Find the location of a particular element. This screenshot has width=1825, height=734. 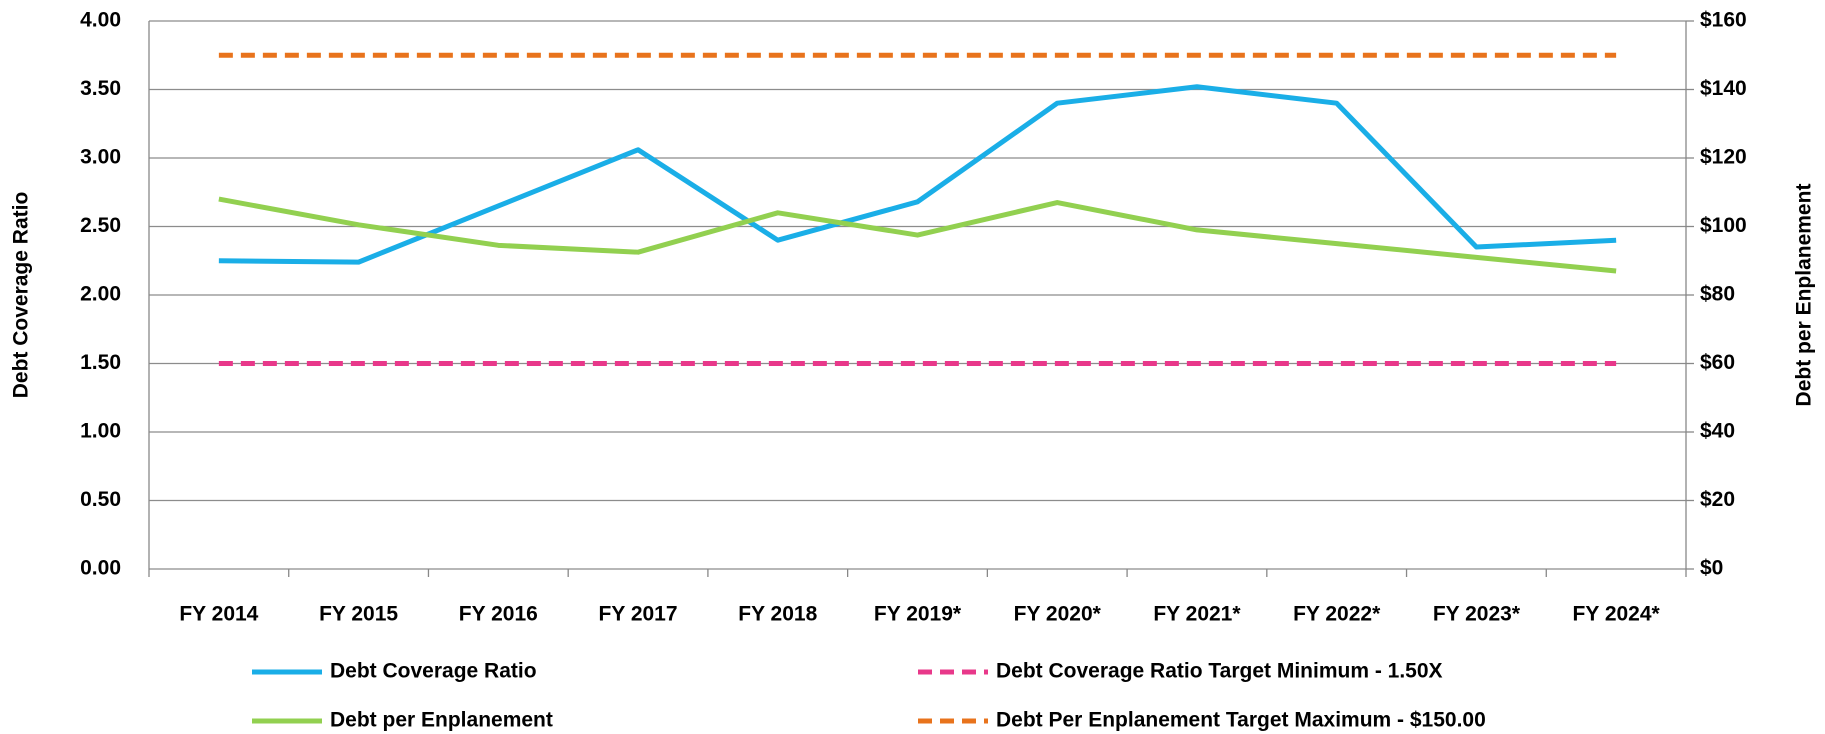

y-tick-label: 1.00 is located at coordinates (100, 431).